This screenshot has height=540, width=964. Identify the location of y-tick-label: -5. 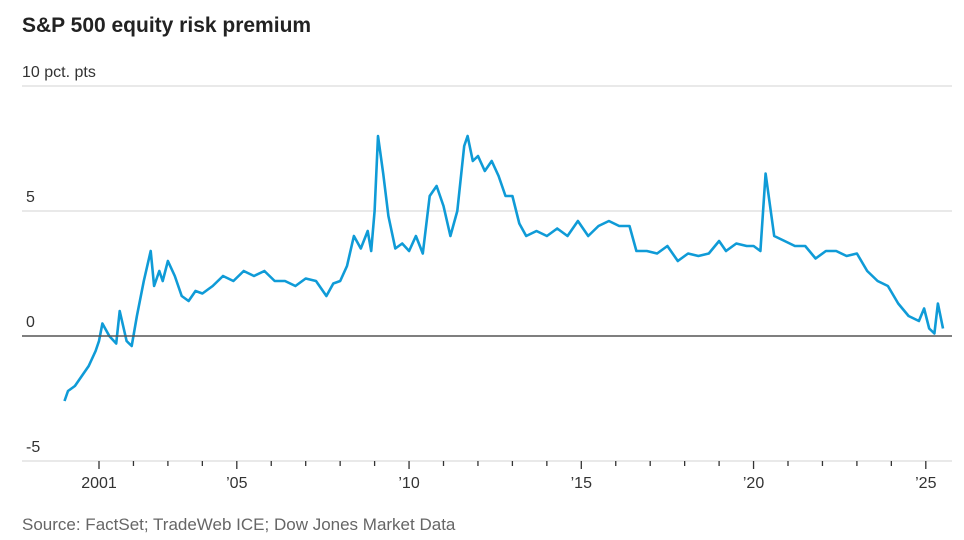
(33, 447).